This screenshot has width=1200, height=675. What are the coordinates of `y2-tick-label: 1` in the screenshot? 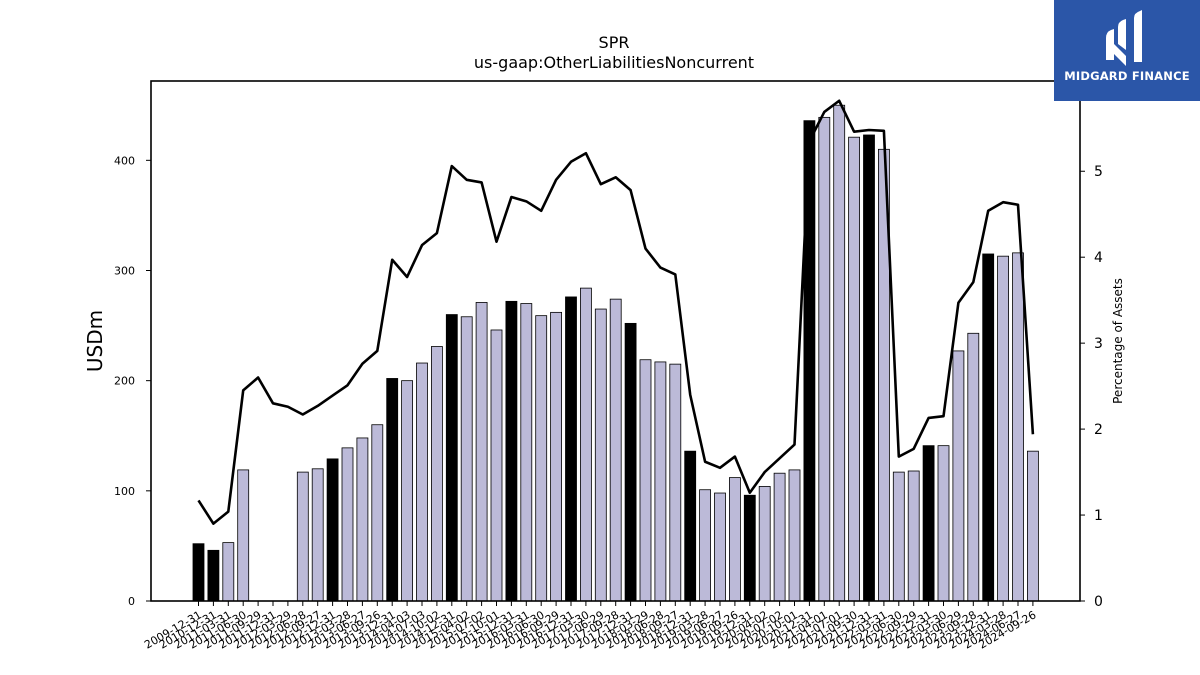 It's located at (1098, 516).